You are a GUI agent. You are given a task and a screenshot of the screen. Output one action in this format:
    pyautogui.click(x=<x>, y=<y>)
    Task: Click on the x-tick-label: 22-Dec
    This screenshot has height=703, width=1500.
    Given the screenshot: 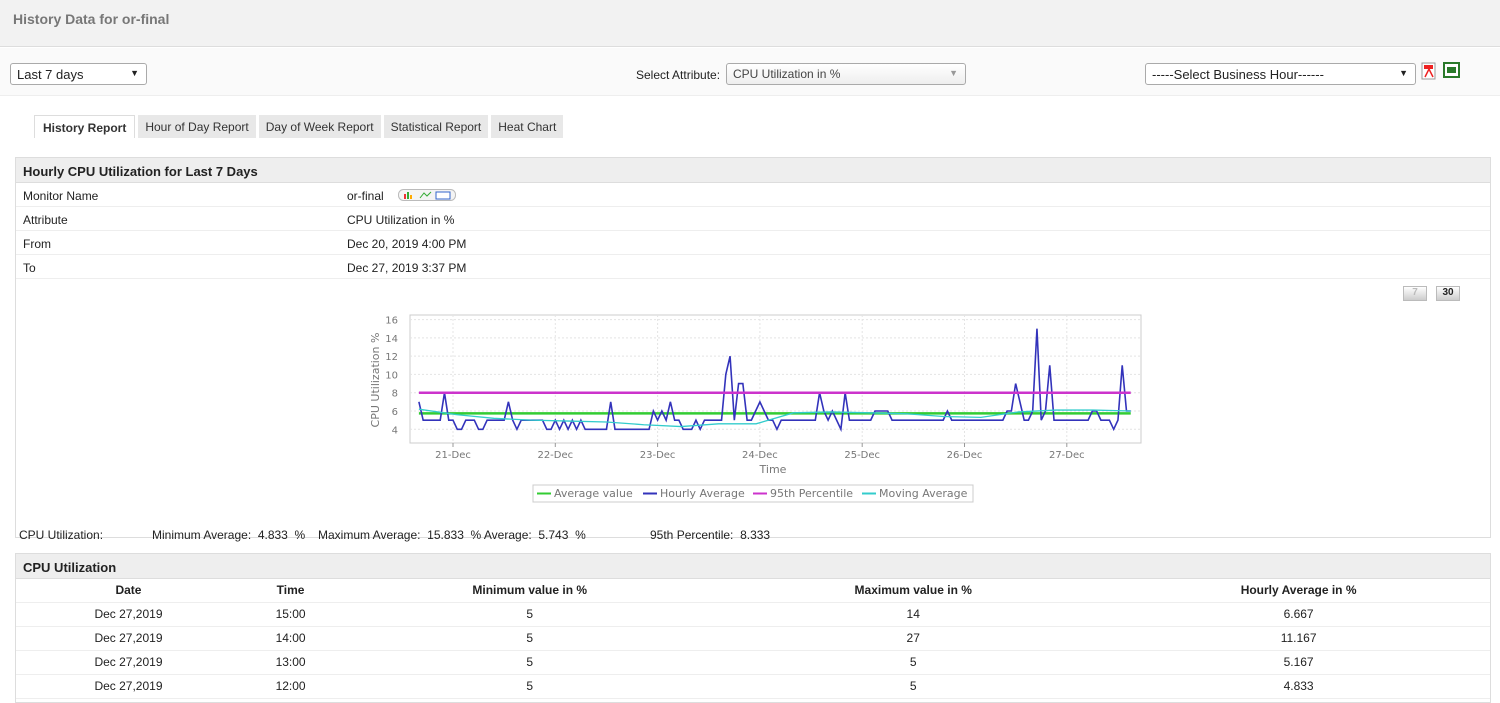 What is the action you would take?
    pyautogui.click(x=555, y=455)
    